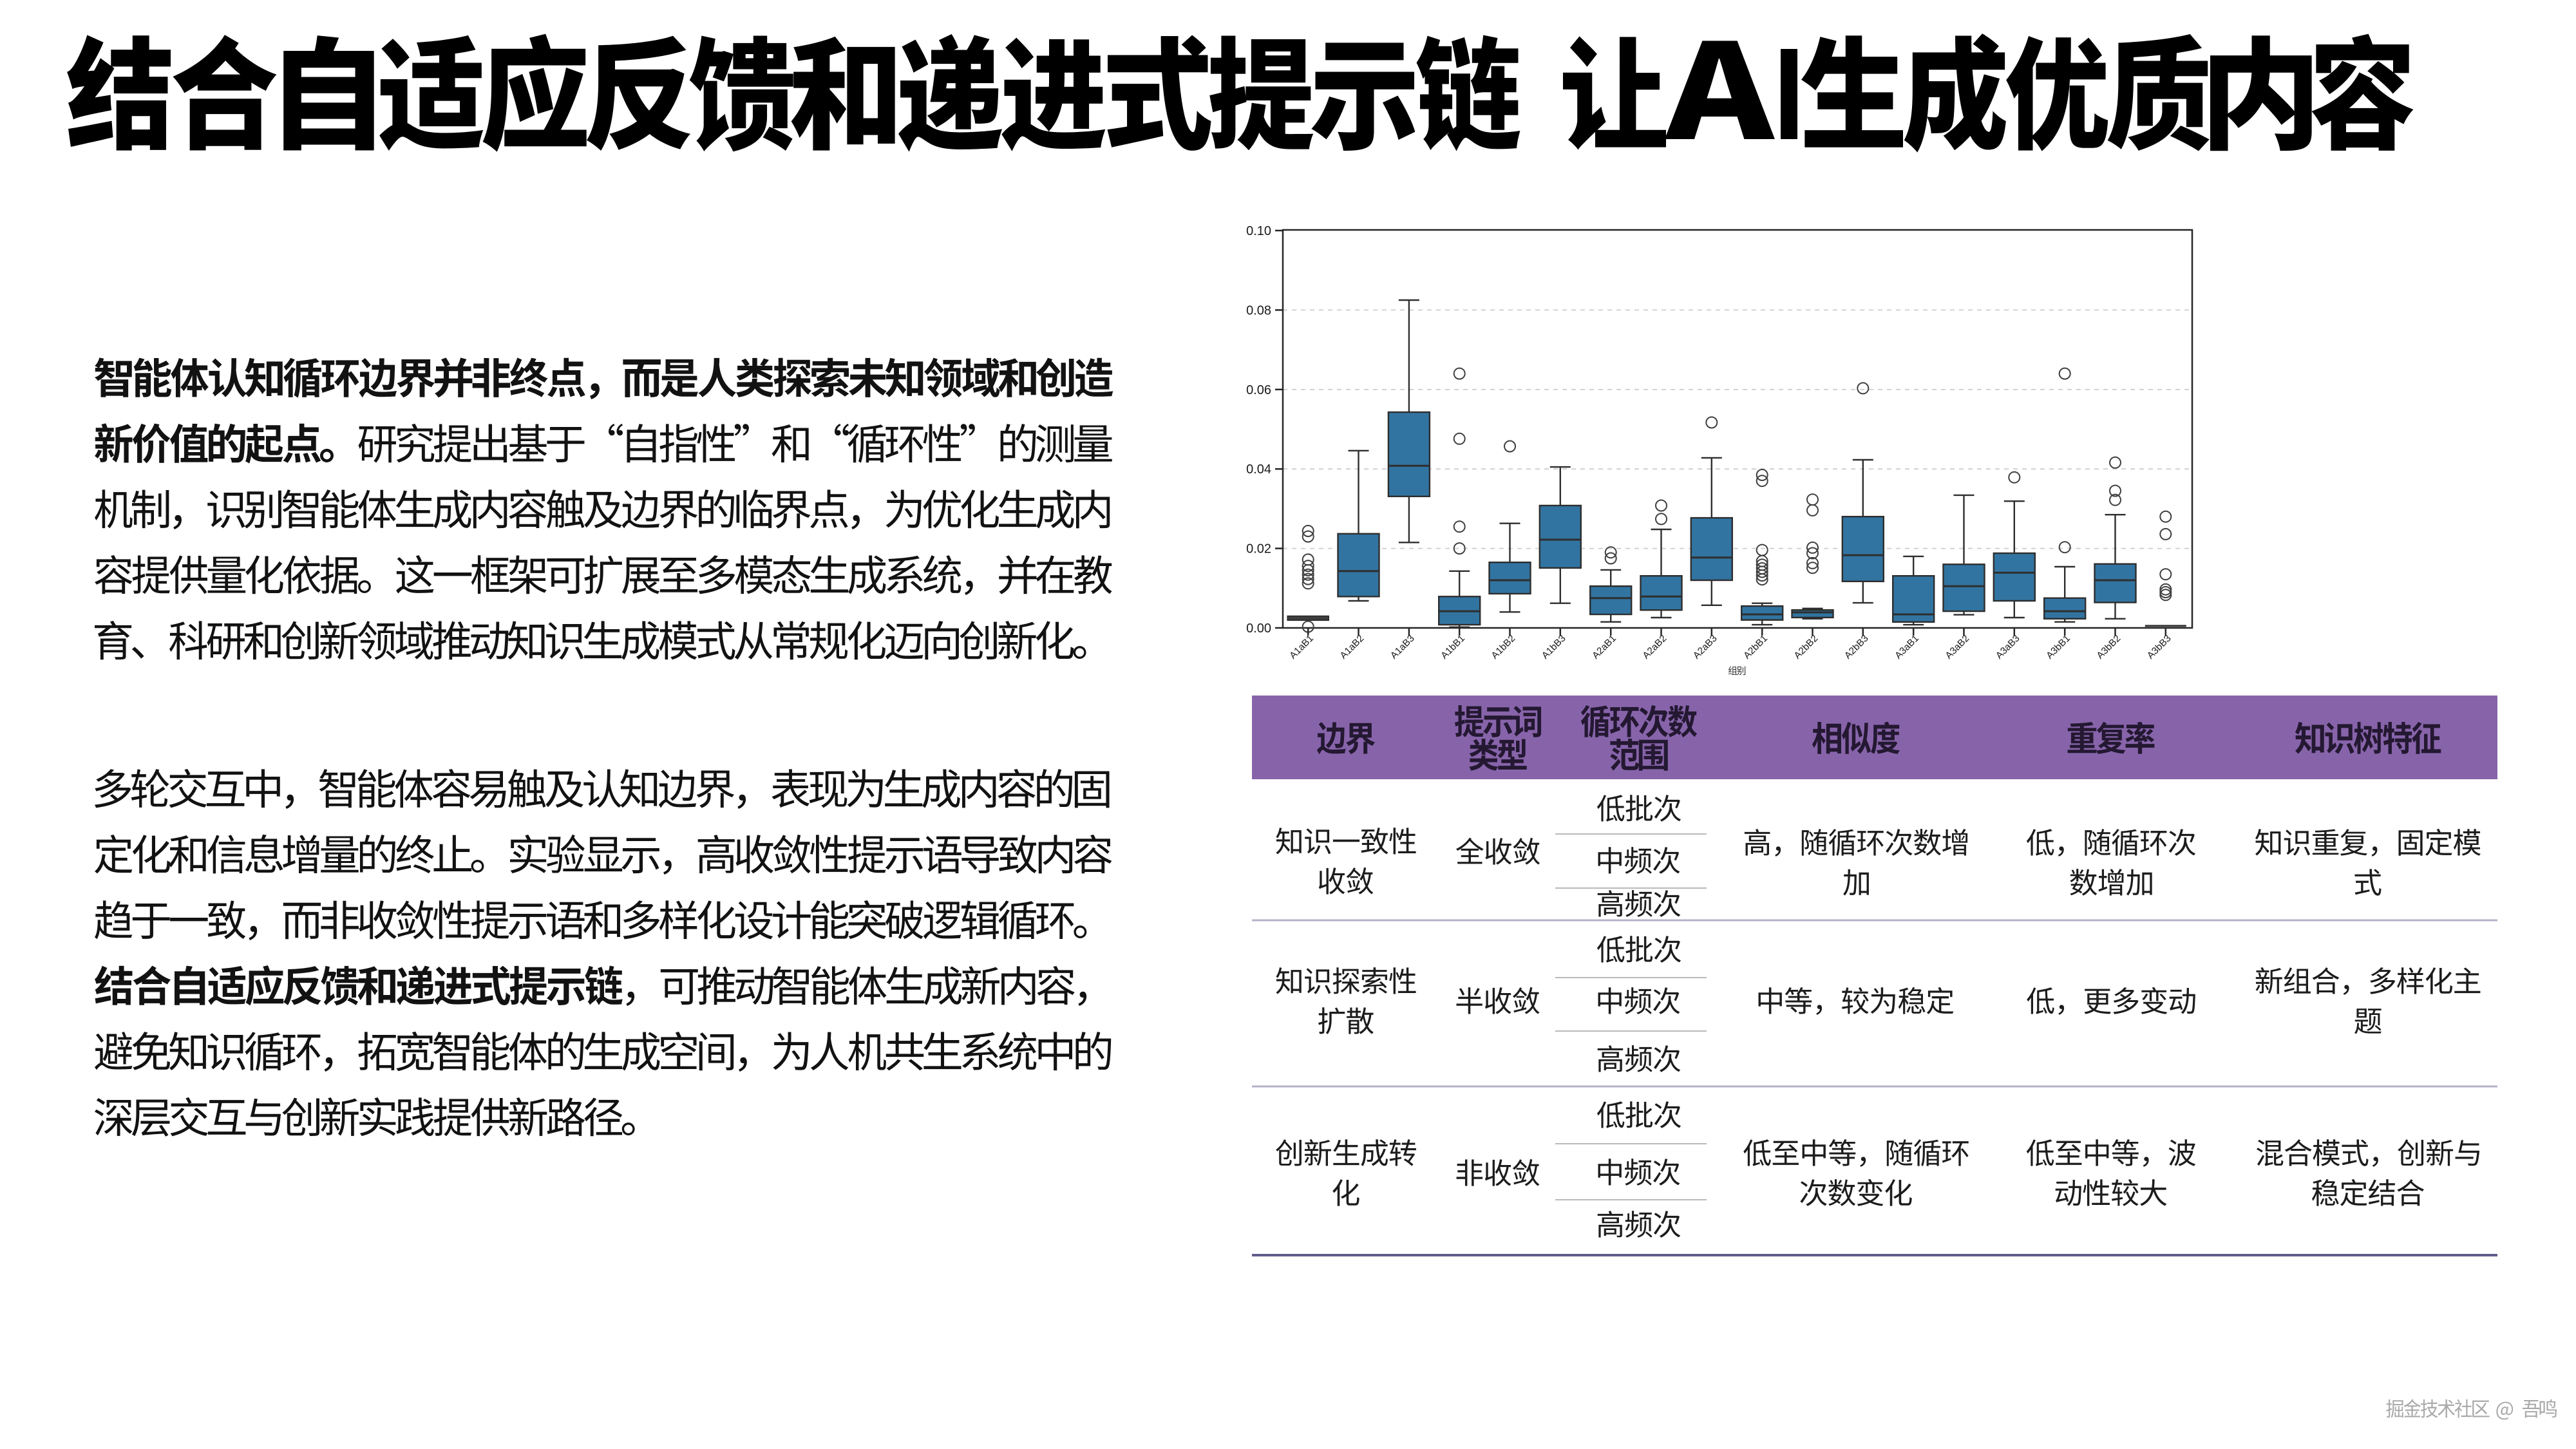 This screenshot has width=2576, height=1449. What do you see at coordinates (1258, 549) in the screenshot?
I see `svg-text: 0.02` at bounding box center [1258, 549].